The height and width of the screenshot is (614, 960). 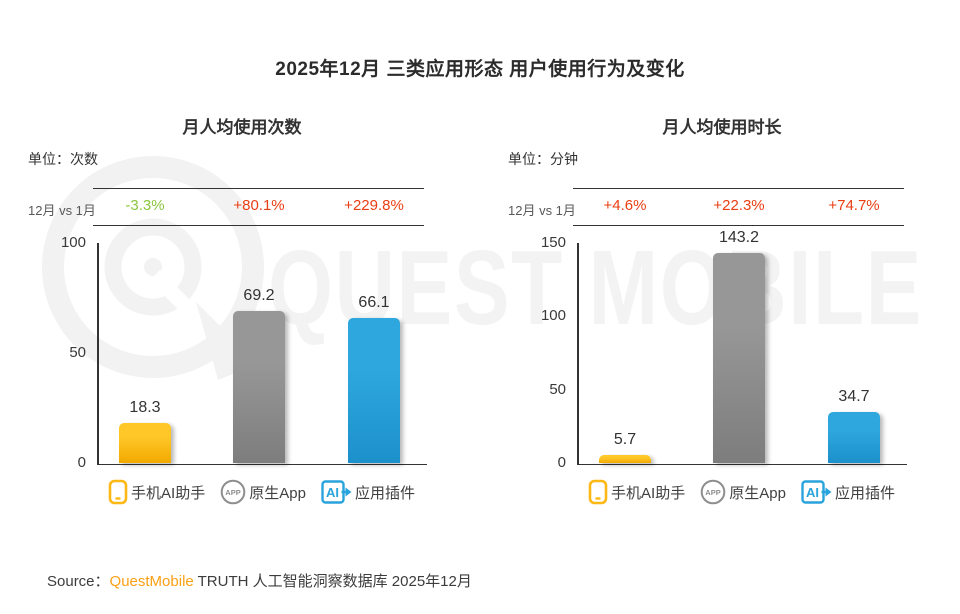 What do you see at coordinates (854, 205) in the screenshot?
I see `change-value: +74.7%` at bounding box center [854, 205].